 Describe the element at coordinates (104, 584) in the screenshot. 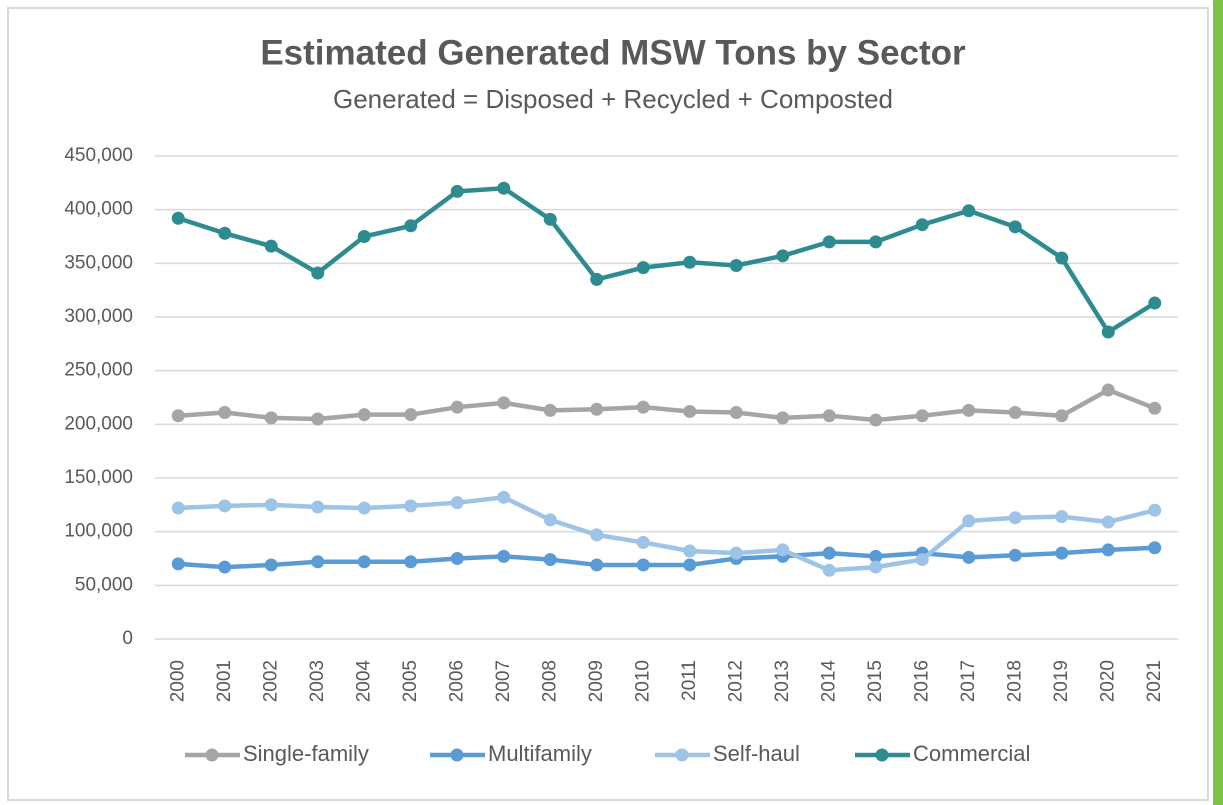

I see `y-tick-label: 50,000` at that location.